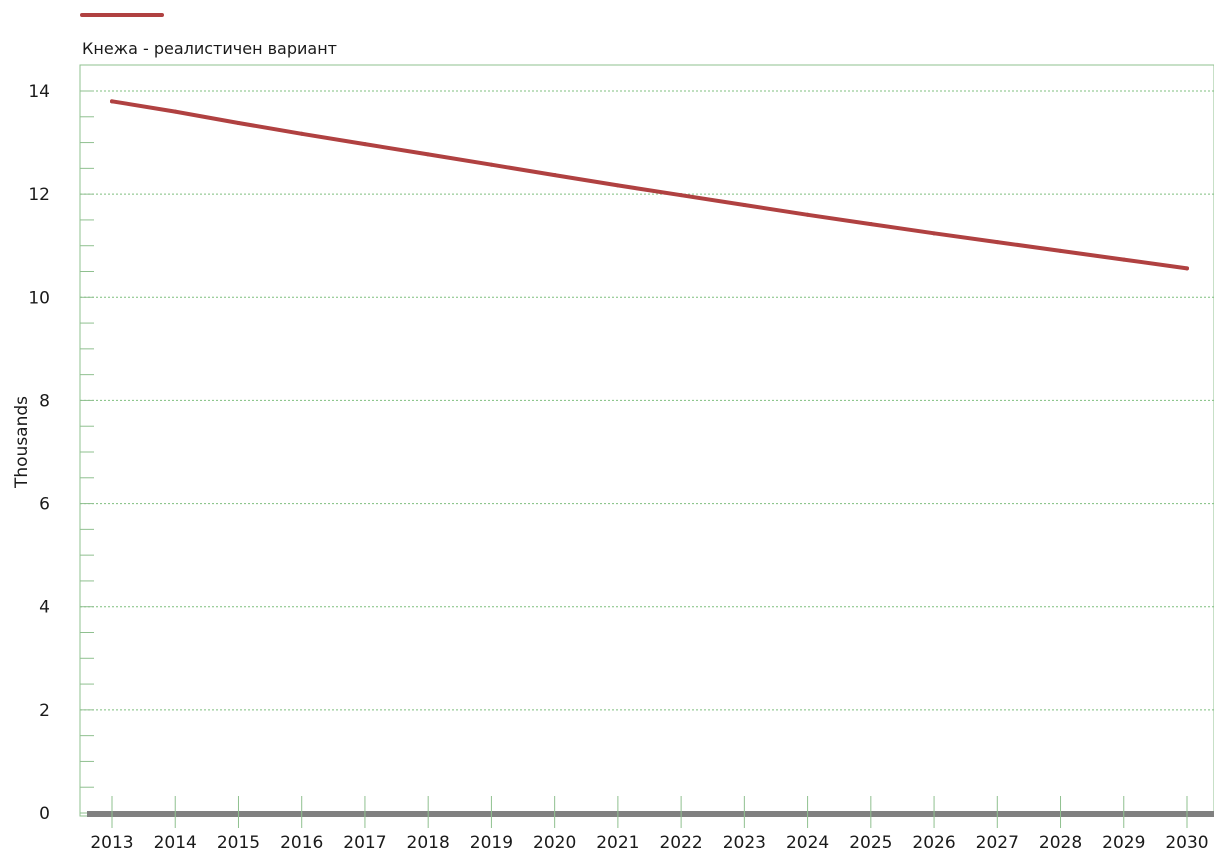 This screenshot has height=855, width=1214. Describe the element at coordinates (1060, 843) in the screenshot. I see `x-tick-label: 2028` at that location.